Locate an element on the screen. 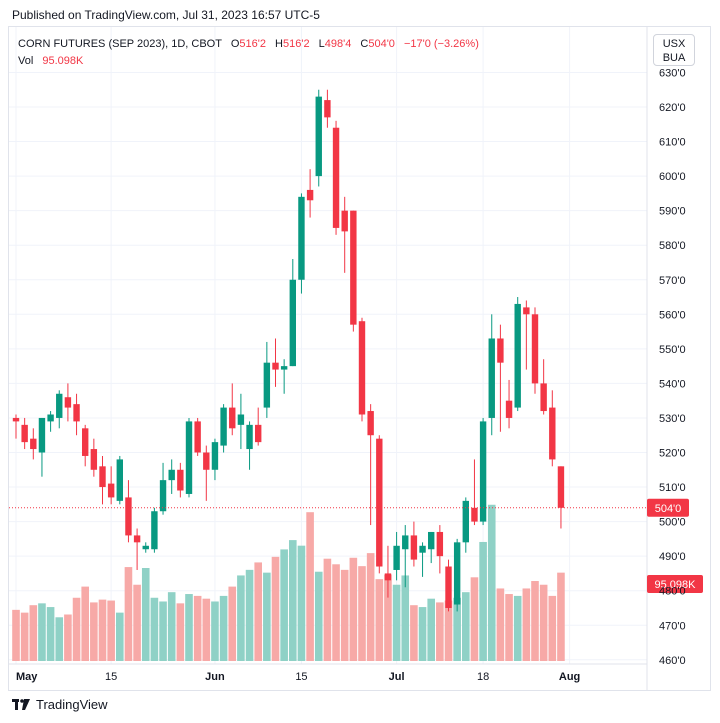 The width and height of the screenshot is (720, 723). tradingview-footer: TradingView is located at coordinates (60, 704).